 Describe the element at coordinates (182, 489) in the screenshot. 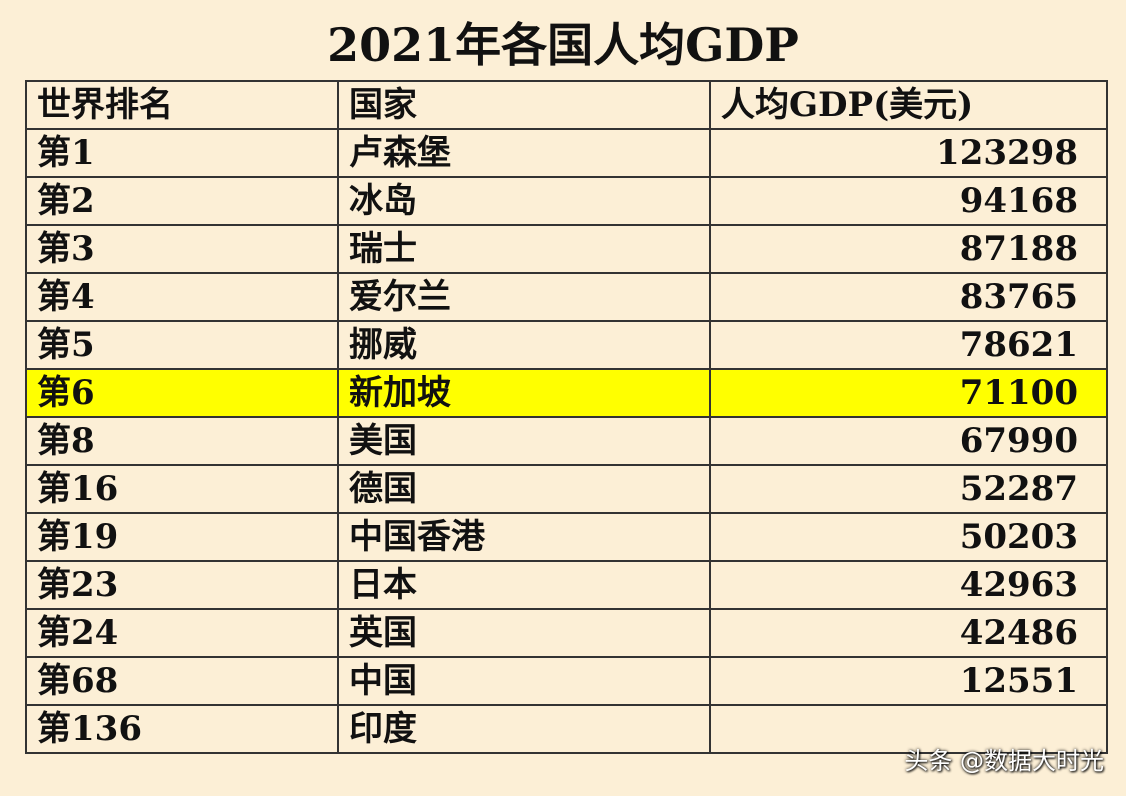

I see `rank-cell: 第16` at that location.